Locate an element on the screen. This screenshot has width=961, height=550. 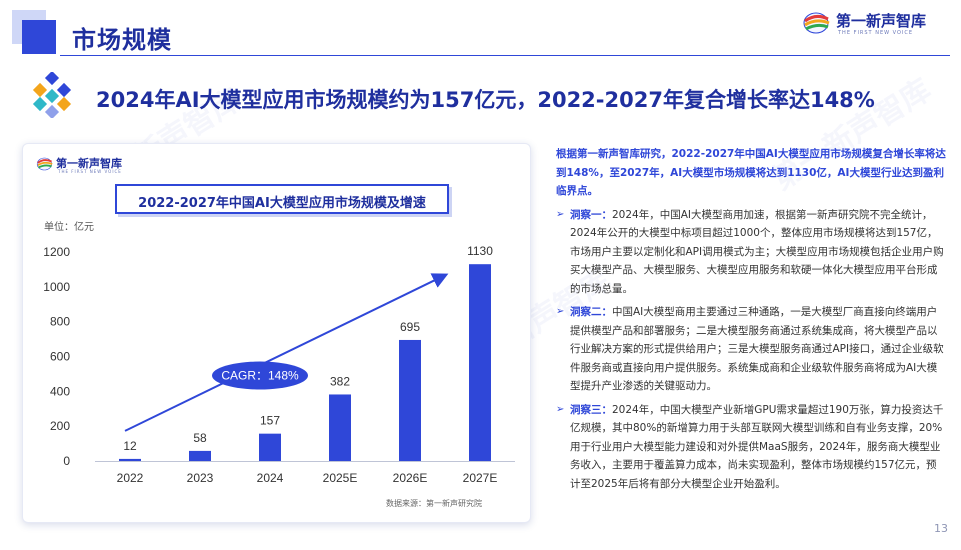
chart-title-box: 2022-2027年中国AI大模型应用市场规模及增速 is located at coordinates (282, 199).